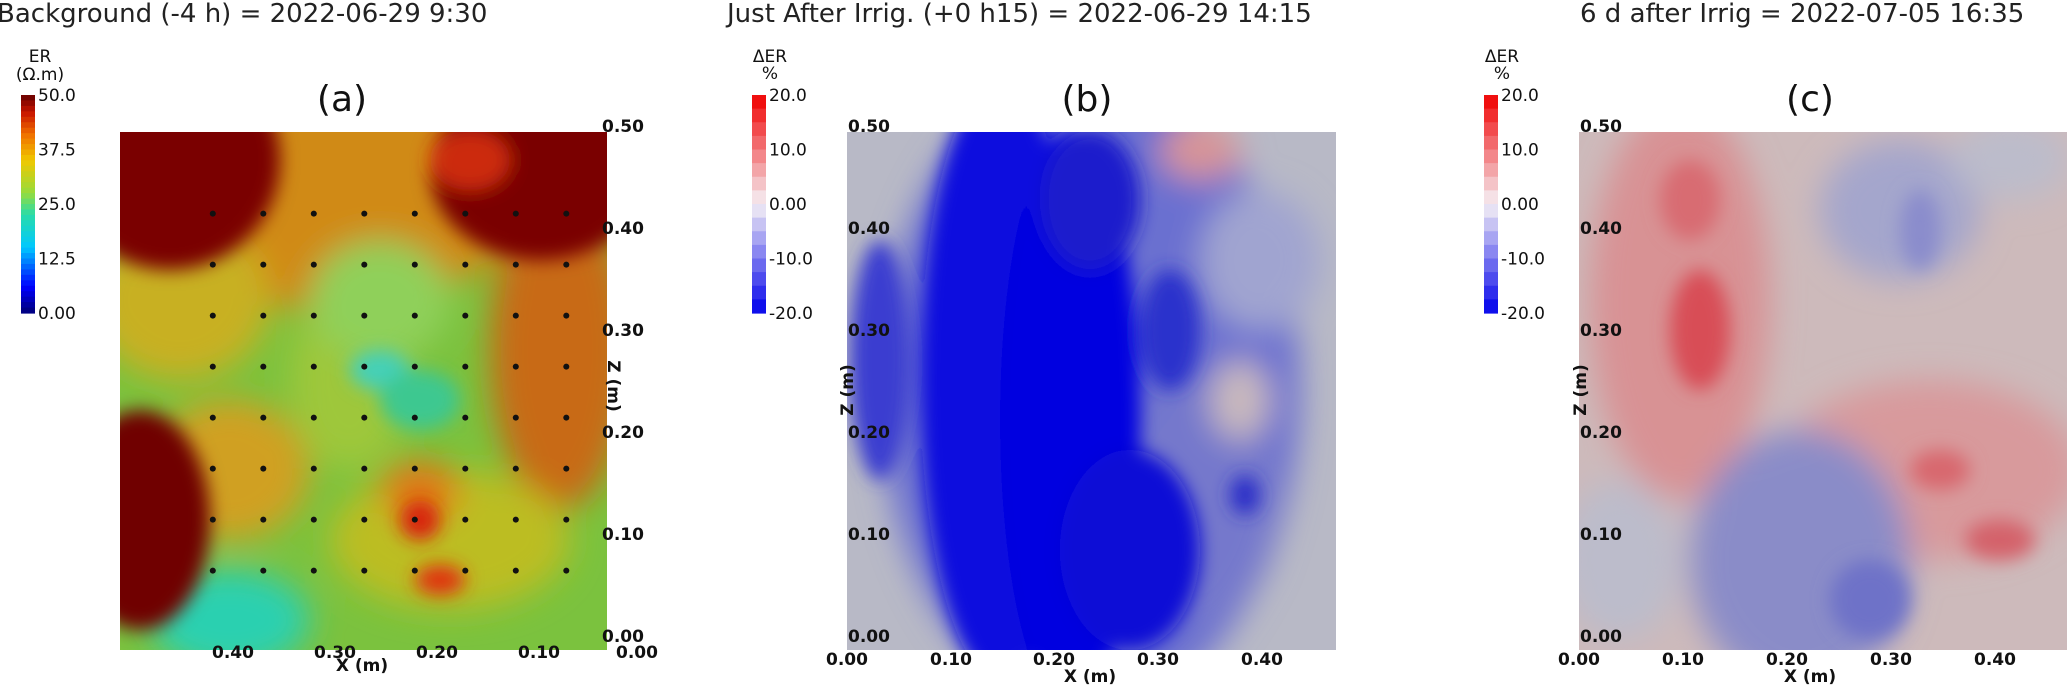 This screenshot has height=689, width=2067. What do you see at coordinates (1802, 14) in the screenshot?
I see `panel-c-title: 6 d after Irrig = 2022-07-05 16:35` at bounding box center [1802, 14].